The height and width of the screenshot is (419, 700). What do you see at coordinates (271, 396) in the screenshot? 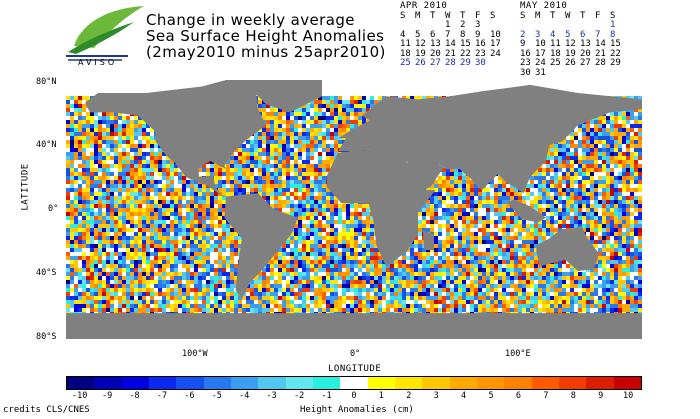
I see `colorbar-label: -3` at bounding box center [271, 396].